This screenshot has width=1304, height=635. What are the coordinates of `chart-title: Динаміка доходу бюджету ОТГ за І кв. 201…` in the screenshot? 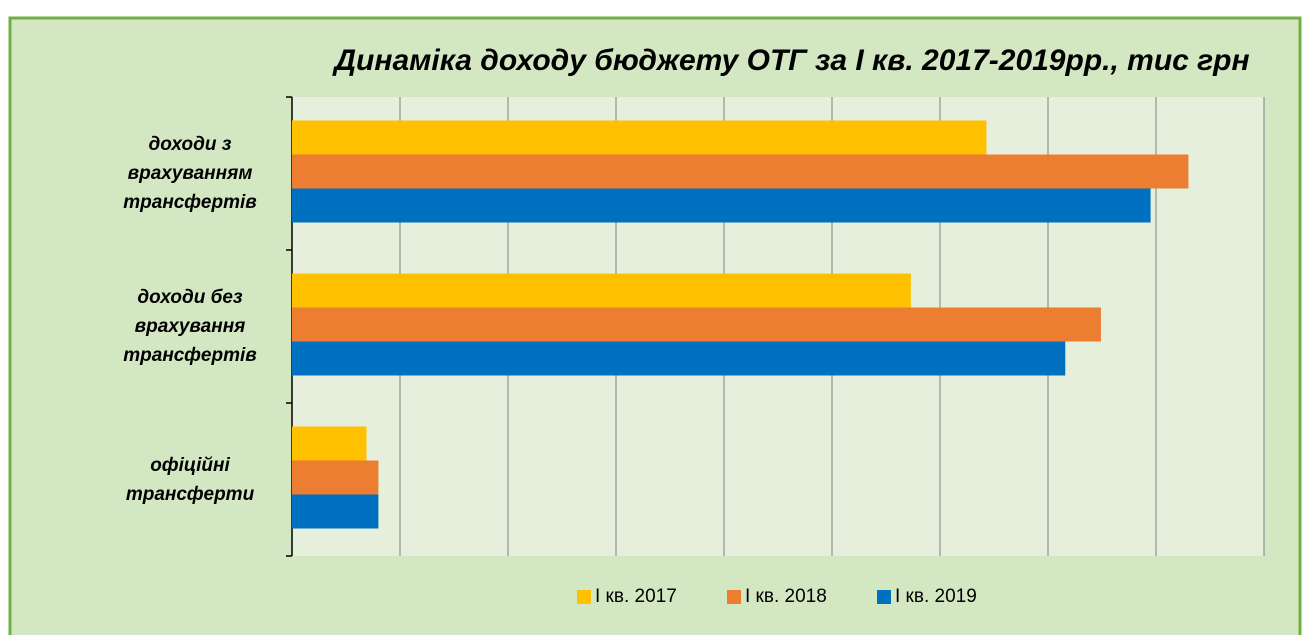 It's located at (790, 60).